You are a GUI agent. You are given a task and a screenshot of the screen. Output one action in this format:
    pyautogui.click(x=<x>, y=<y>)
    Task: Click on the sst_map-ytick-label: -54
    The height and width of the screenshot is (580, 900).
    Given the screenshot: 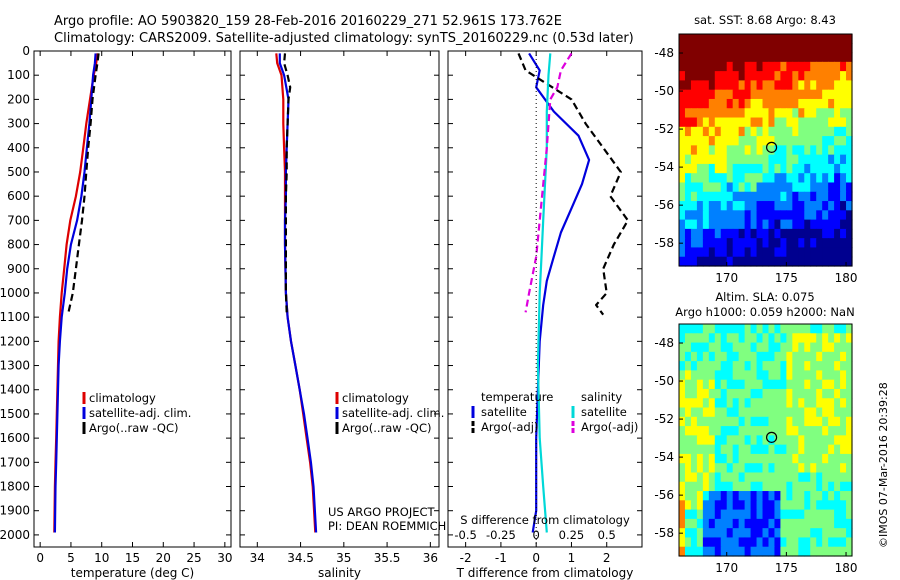 What is the action you would take?
    pyautogui.click(x=664, y=167)
    